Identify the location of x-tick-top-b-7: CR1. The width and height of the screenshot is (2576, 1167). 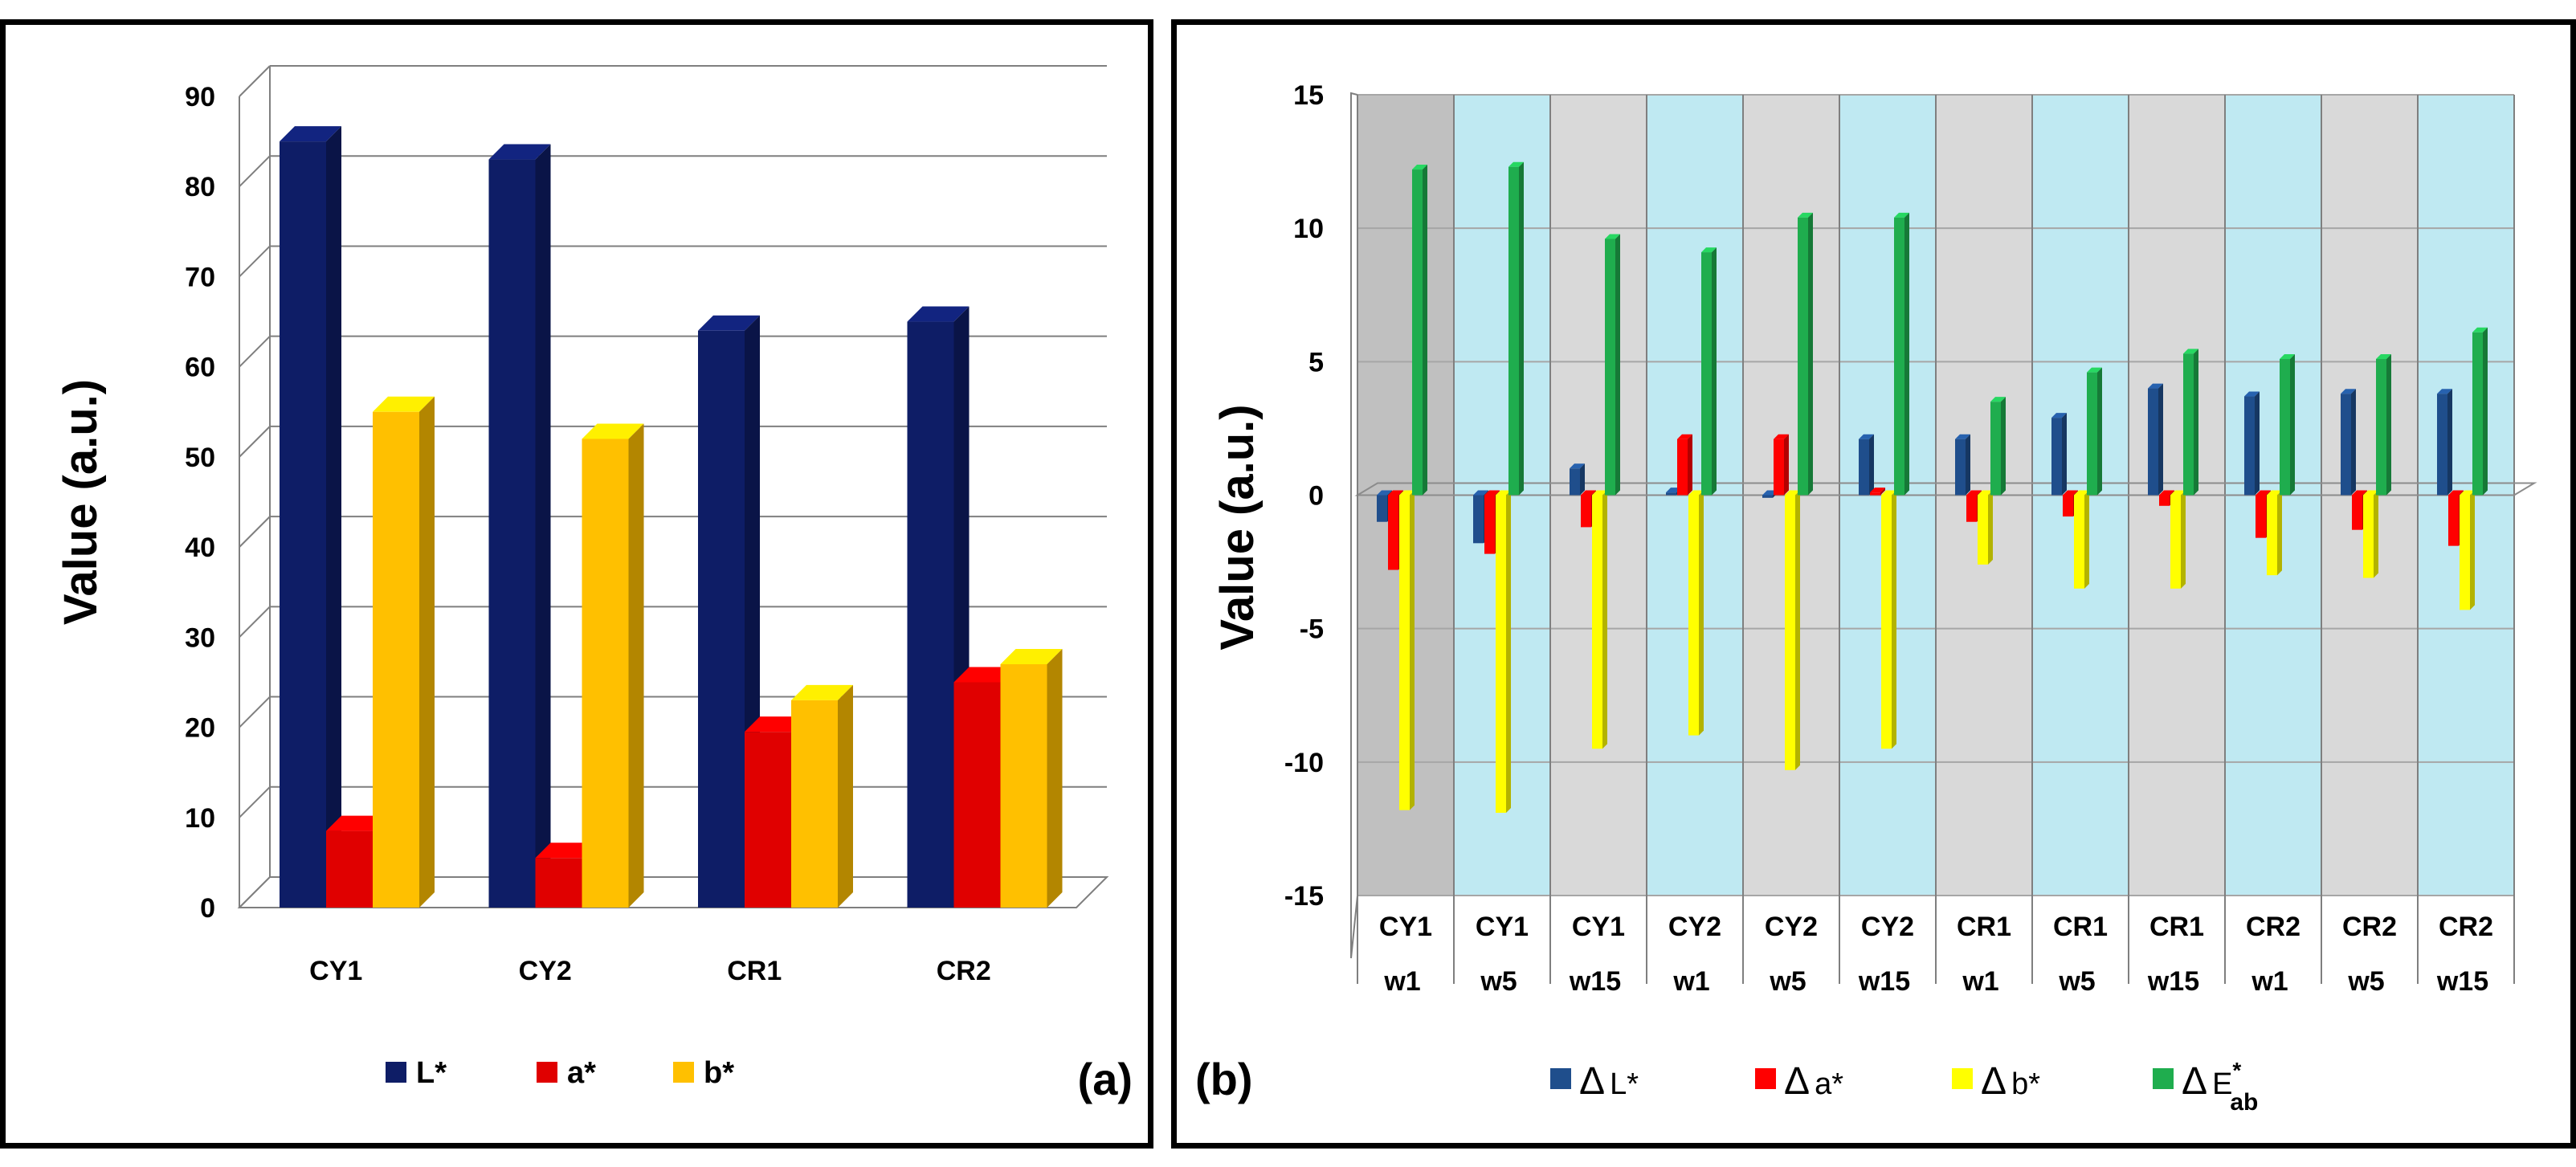
(2080, 927).